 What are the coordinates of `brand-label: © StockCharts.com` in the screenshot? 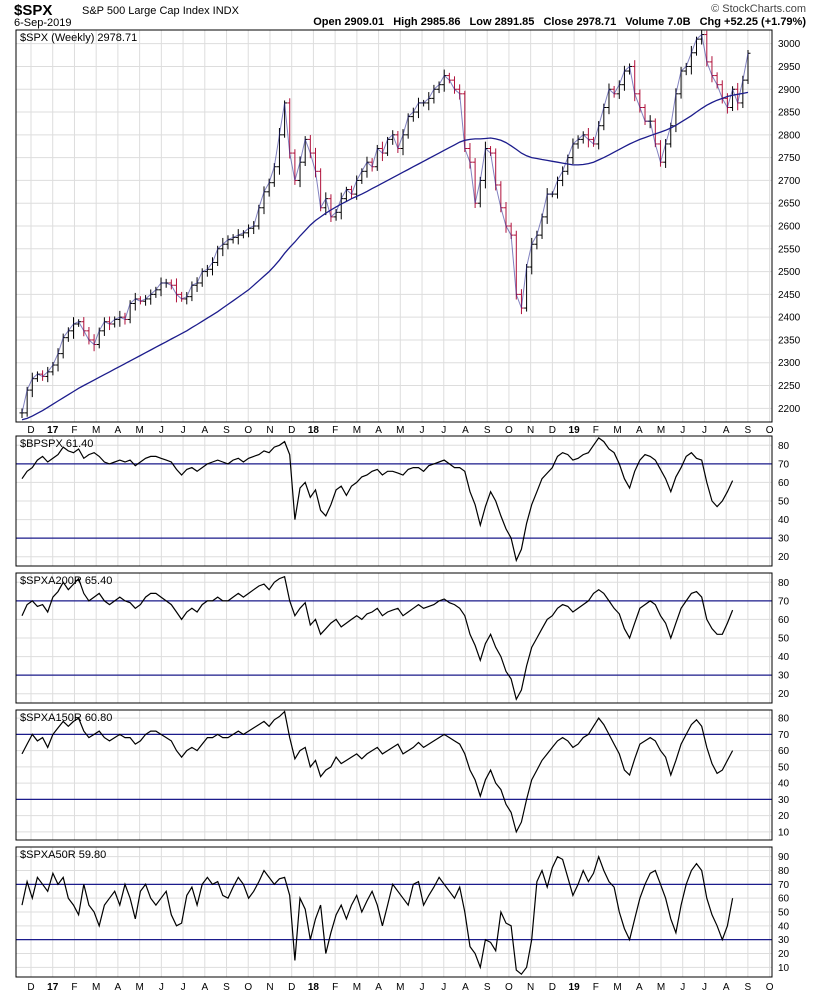 It's located at (758, 9).